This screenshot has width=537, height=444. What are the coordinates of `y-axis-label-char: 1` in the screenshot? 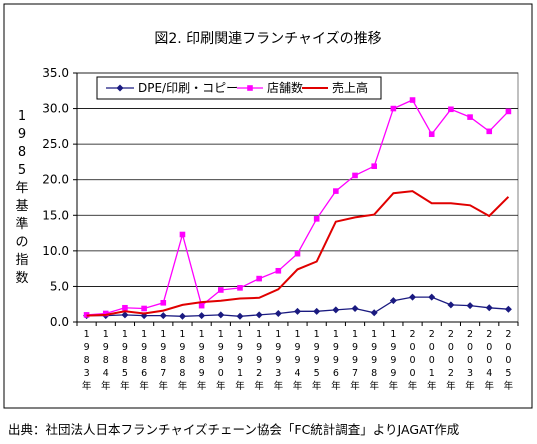 It's located at (22, 116).